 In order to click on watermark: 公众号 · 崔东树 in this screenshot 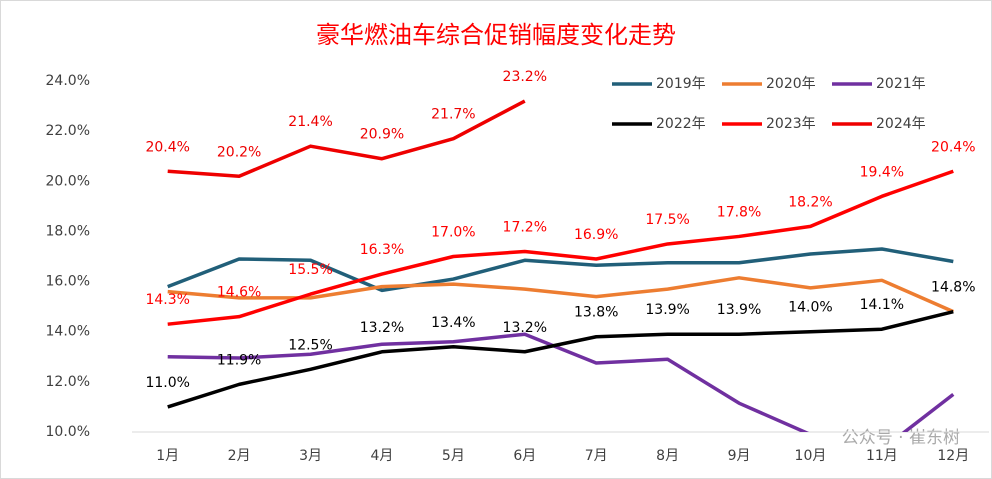, I will do `click(901, 438)`.